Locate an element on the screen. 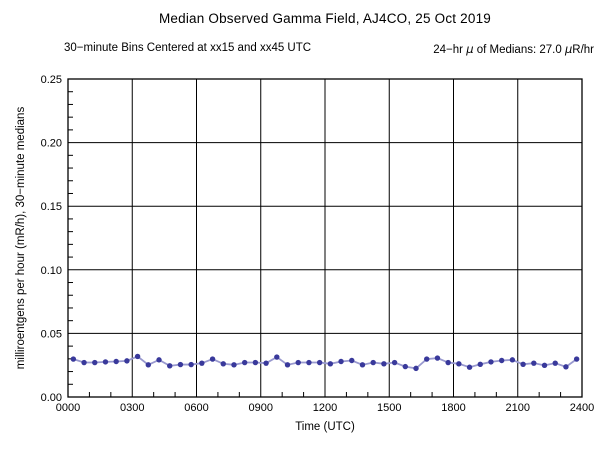  y-tick-label: 0.05 is located at coordinates (51, 334).